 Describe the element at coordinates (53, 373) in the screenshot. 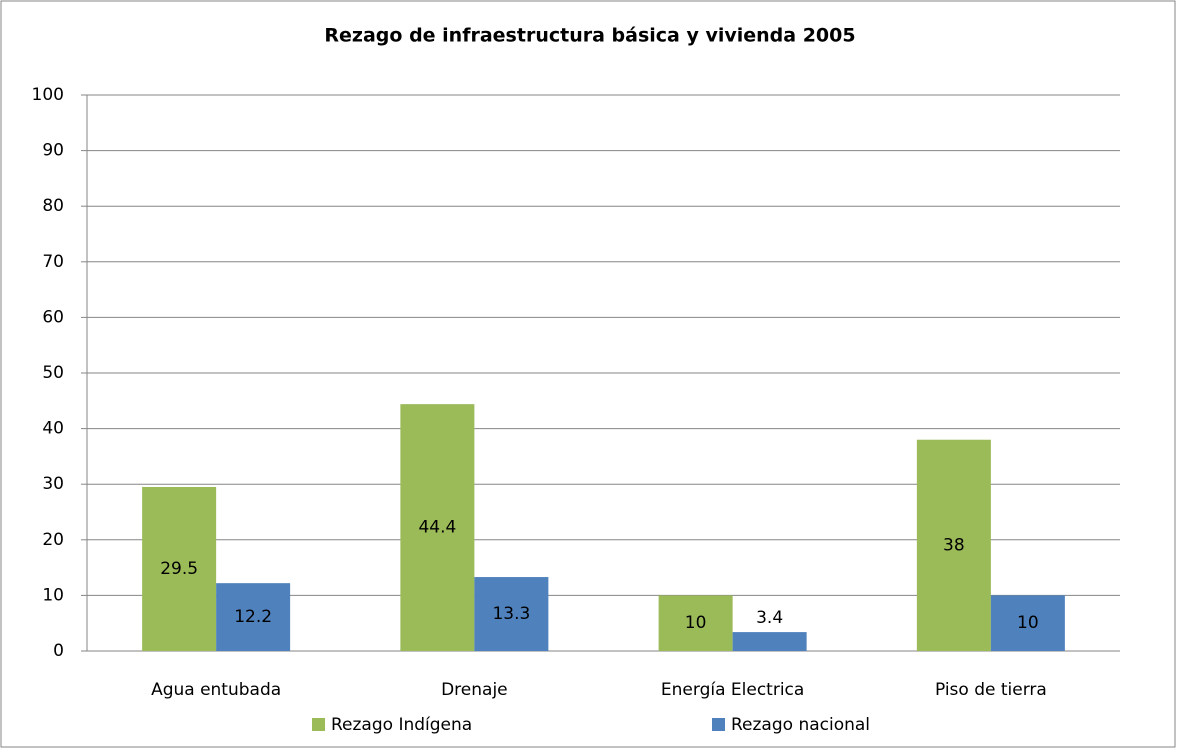

I see `y-tick-label: 50` at that location.